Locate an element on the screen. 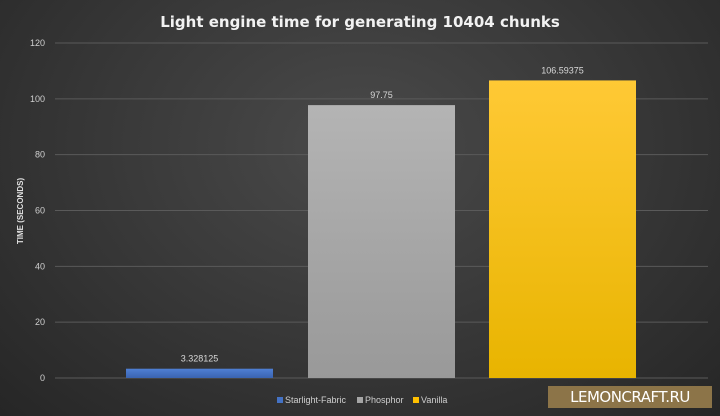  y-tick-label: 80 is located at coordinates (40, 155).